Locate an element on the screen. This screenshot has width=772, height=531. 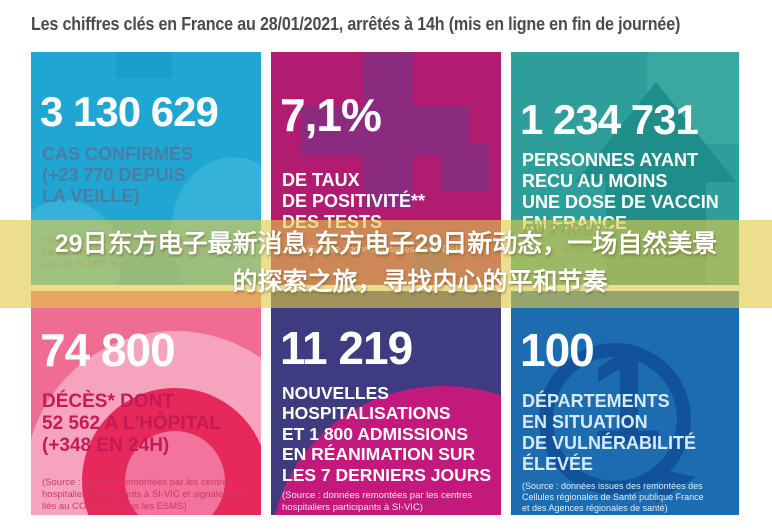
stat-value: 1 234 731 is located at coordinates (609, 119).